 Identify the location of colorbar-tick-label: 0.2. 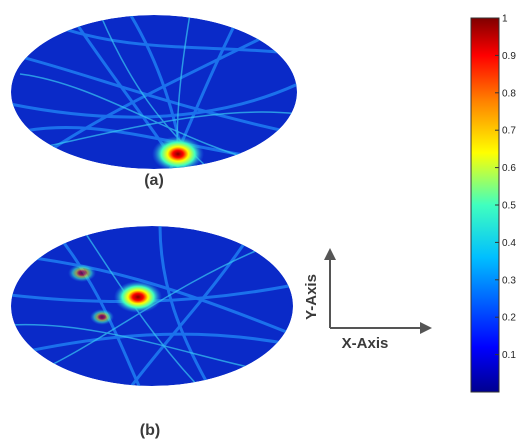
(509, 318).